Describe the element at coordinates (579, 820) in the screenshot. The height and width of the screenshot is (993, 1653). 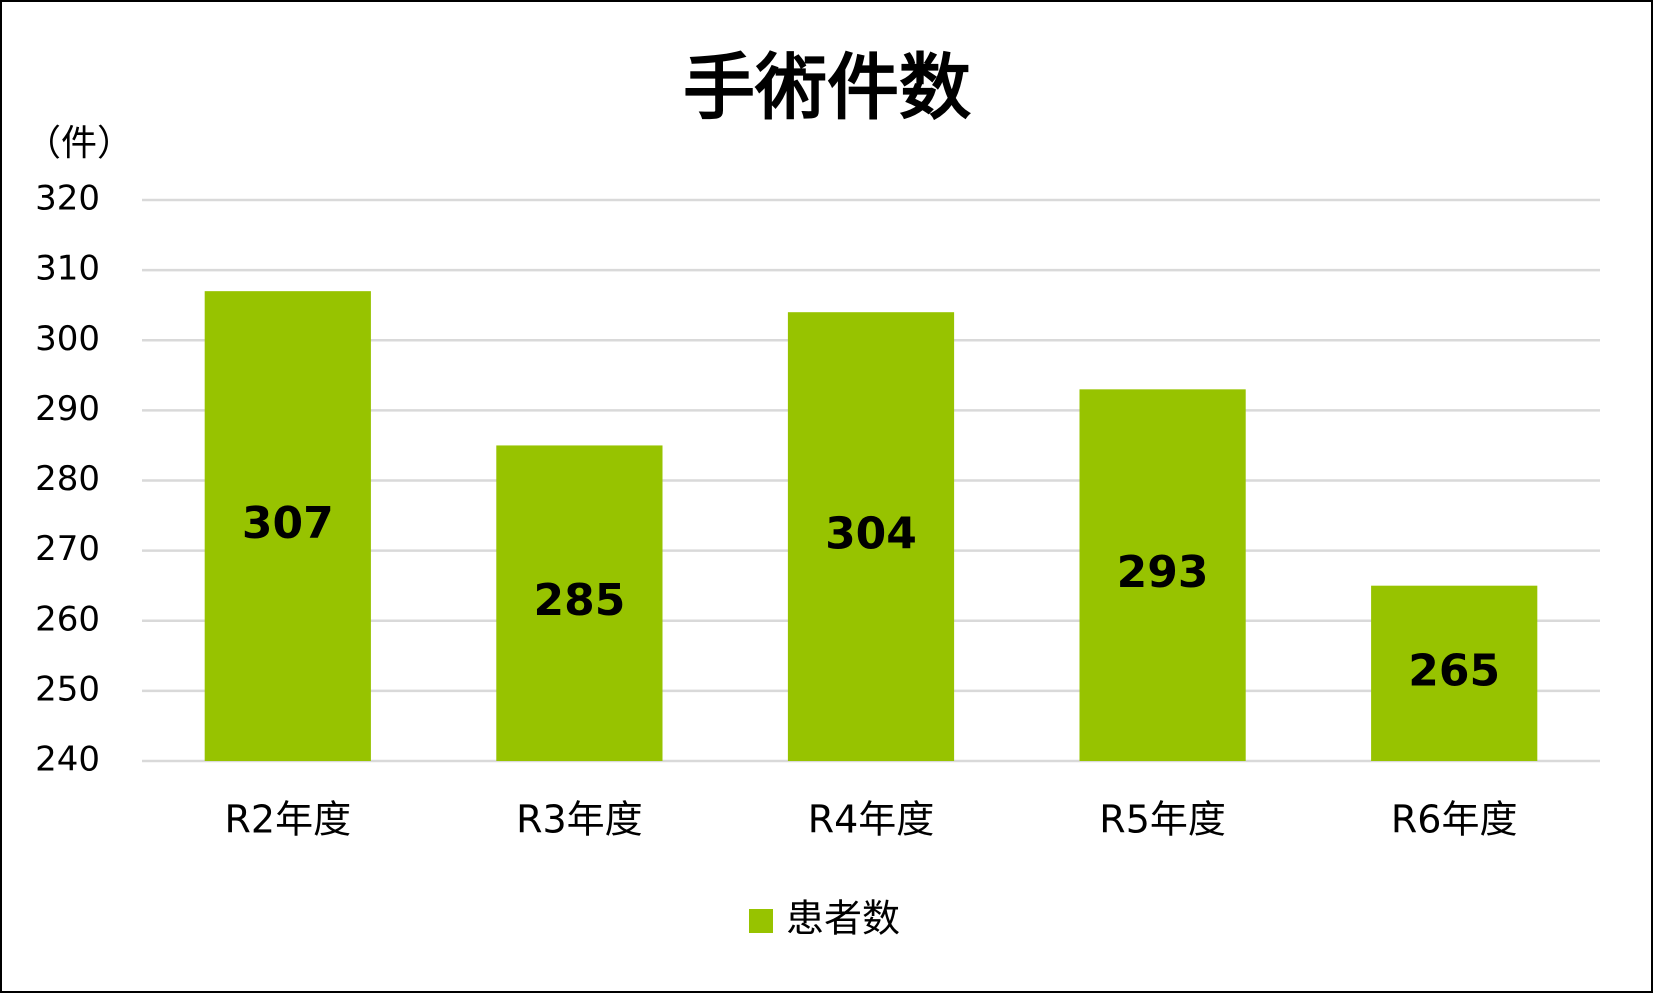
I see `x-tick-label: R3年度` at that location.